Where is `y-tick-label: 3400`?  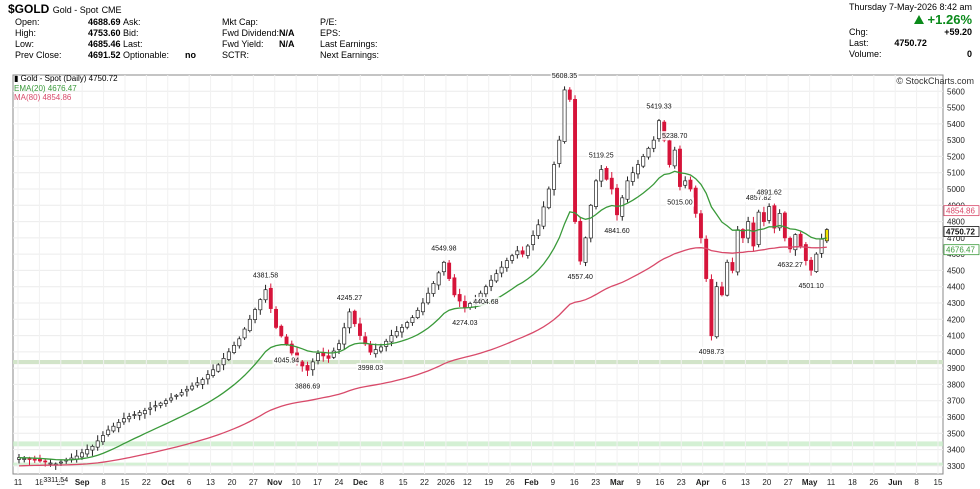
y-tick-label: 3400 is located at coordinates (956, 450).